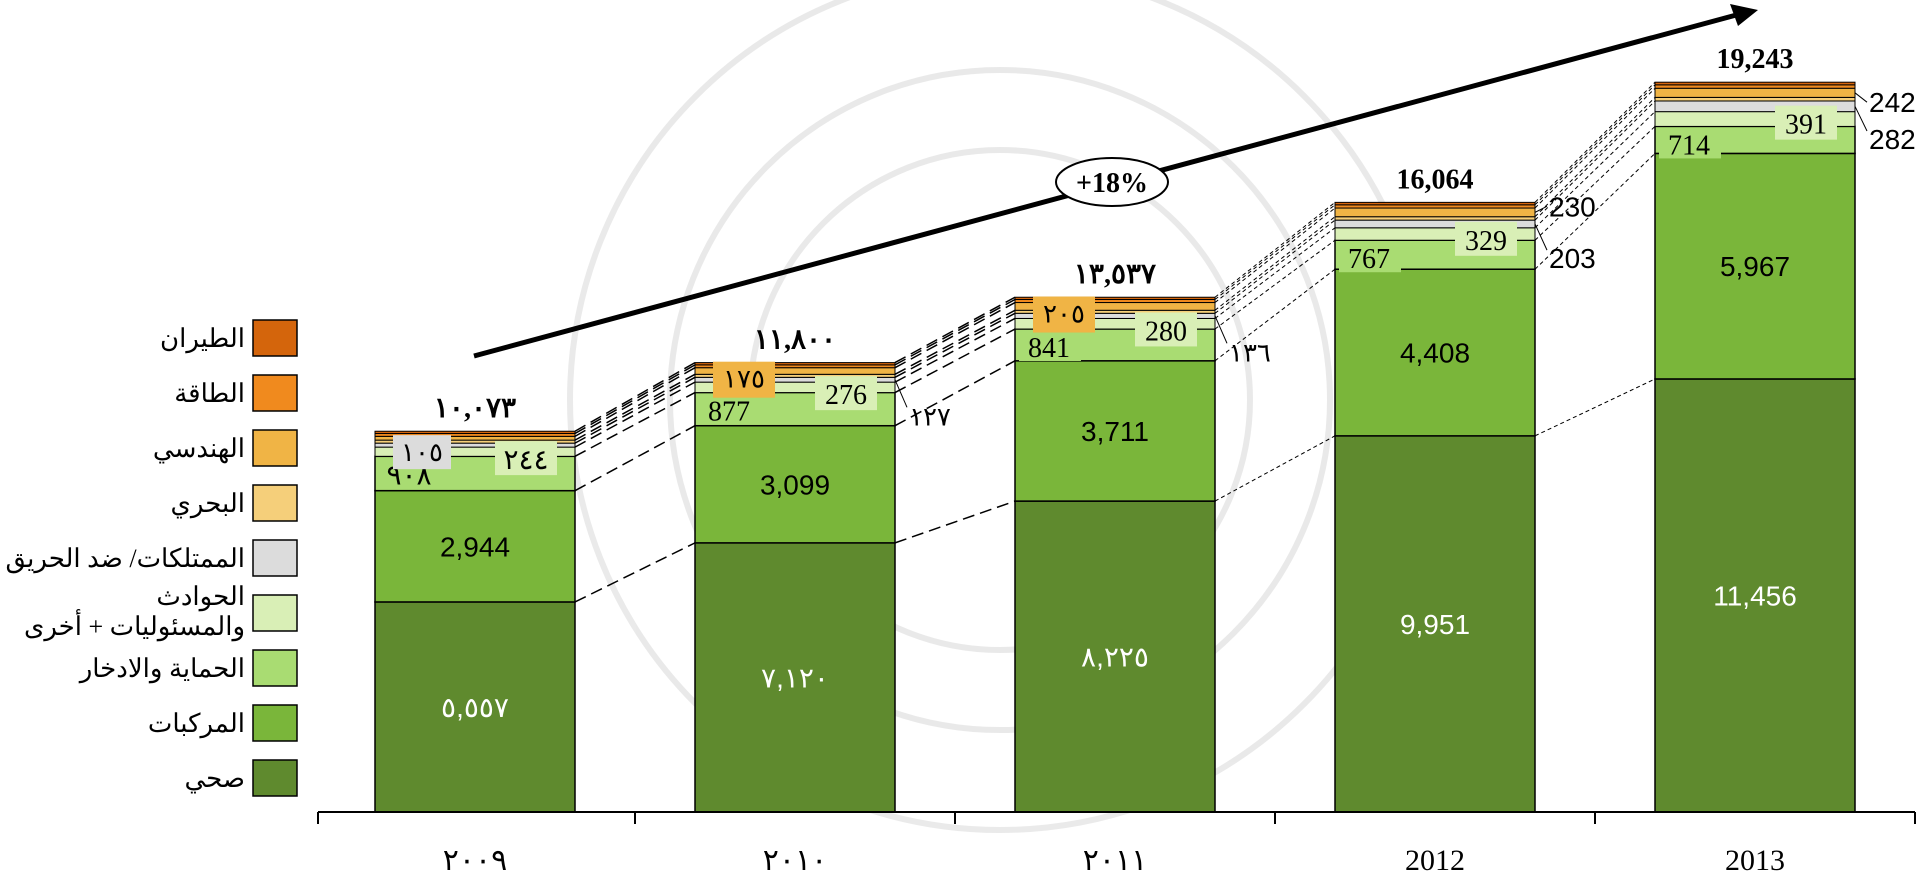  Describe the element at coordinates (475, 858) in the screenshot. I see `x-tick-label: ٢٠٠٩` at that location.